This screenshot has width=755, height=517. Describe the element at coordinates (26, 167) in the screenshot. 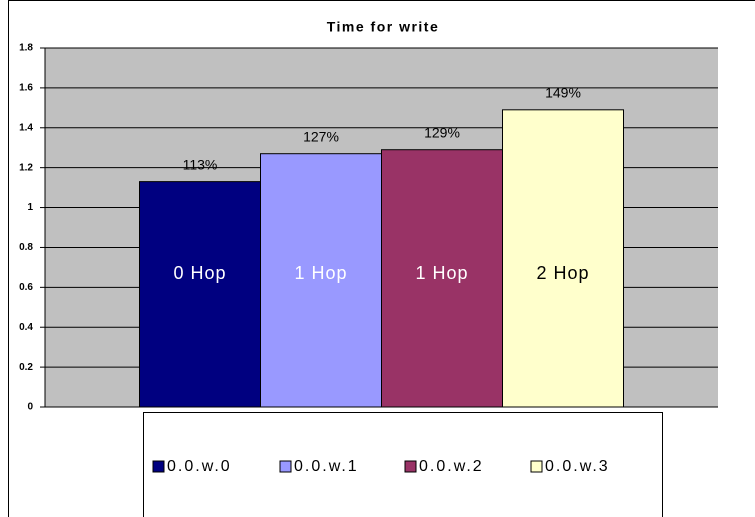

I see `y-tick-label: 1.2` at that location.